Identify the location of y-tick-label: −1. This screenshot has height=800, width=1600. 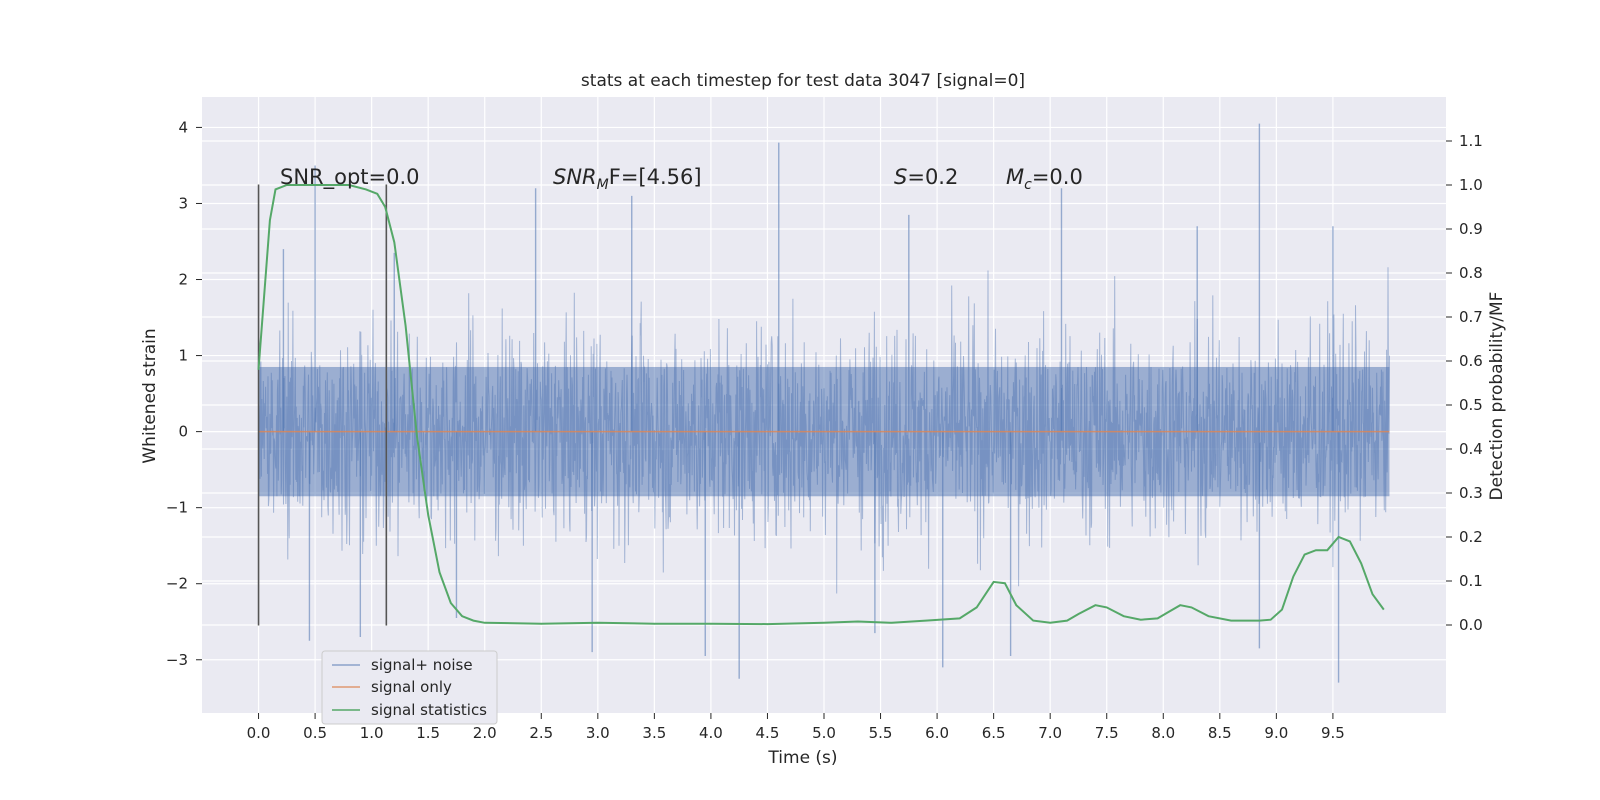
(177, 508).